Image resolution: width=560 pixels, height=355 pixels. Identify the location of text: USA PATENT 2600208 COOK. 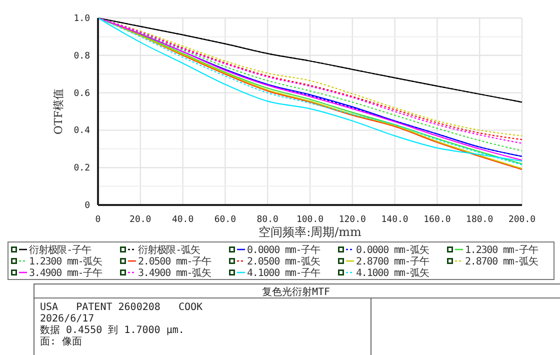
(121, 307).